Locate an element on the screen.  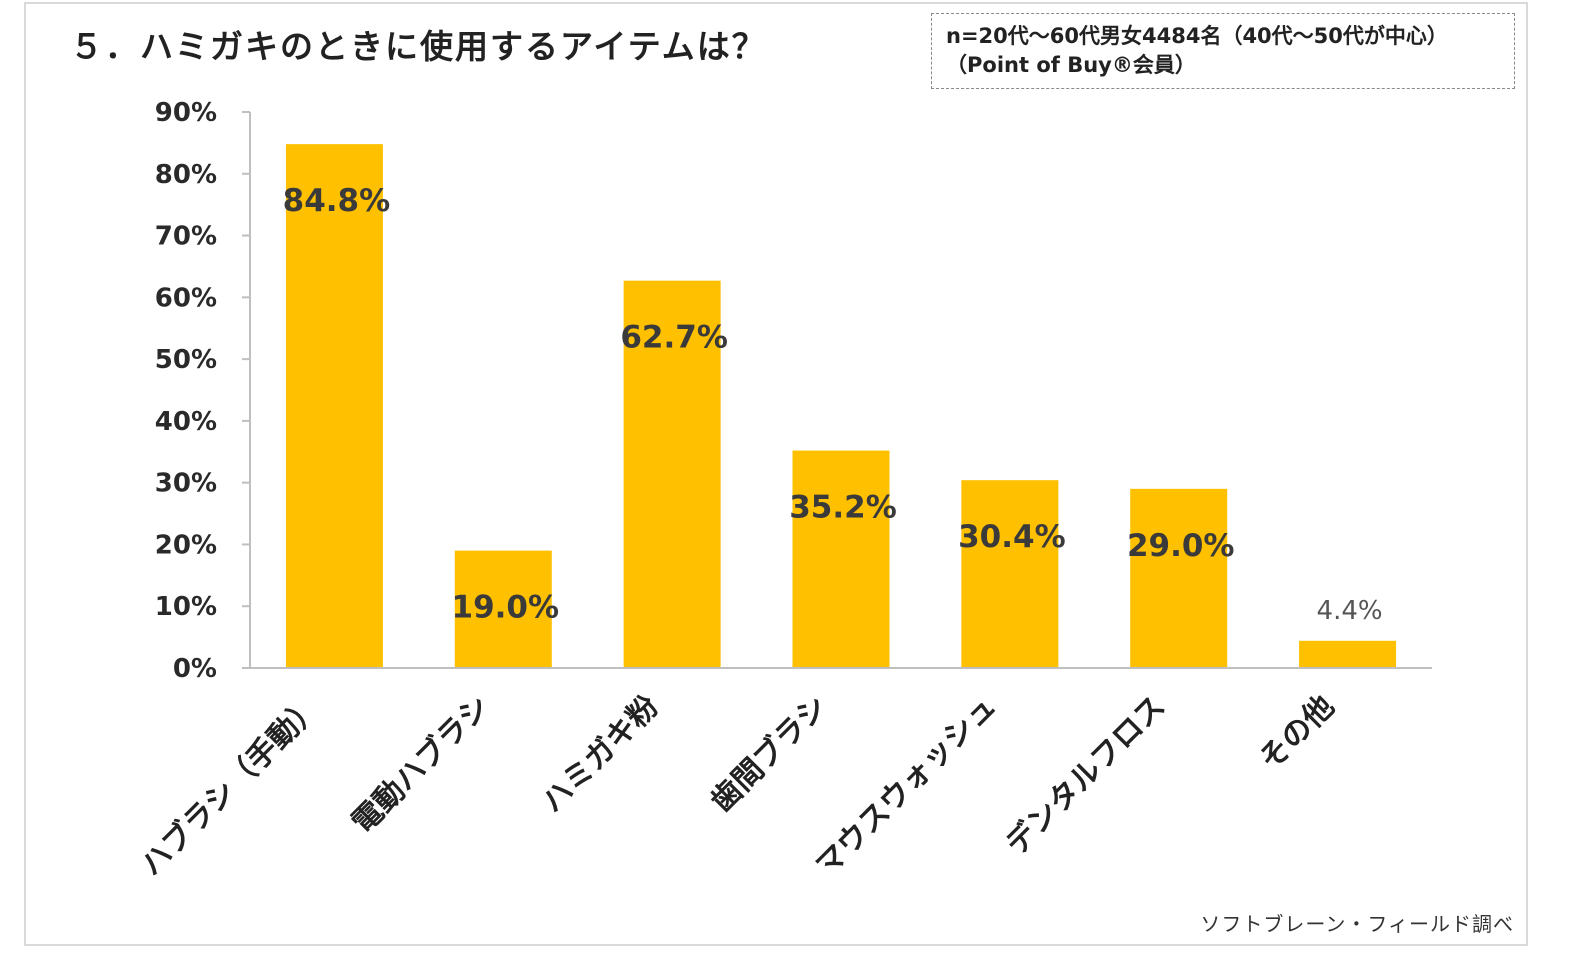
page-title: ５．ハミガキのときに使用するアイテムは？ is located at coordinates (418, 46).